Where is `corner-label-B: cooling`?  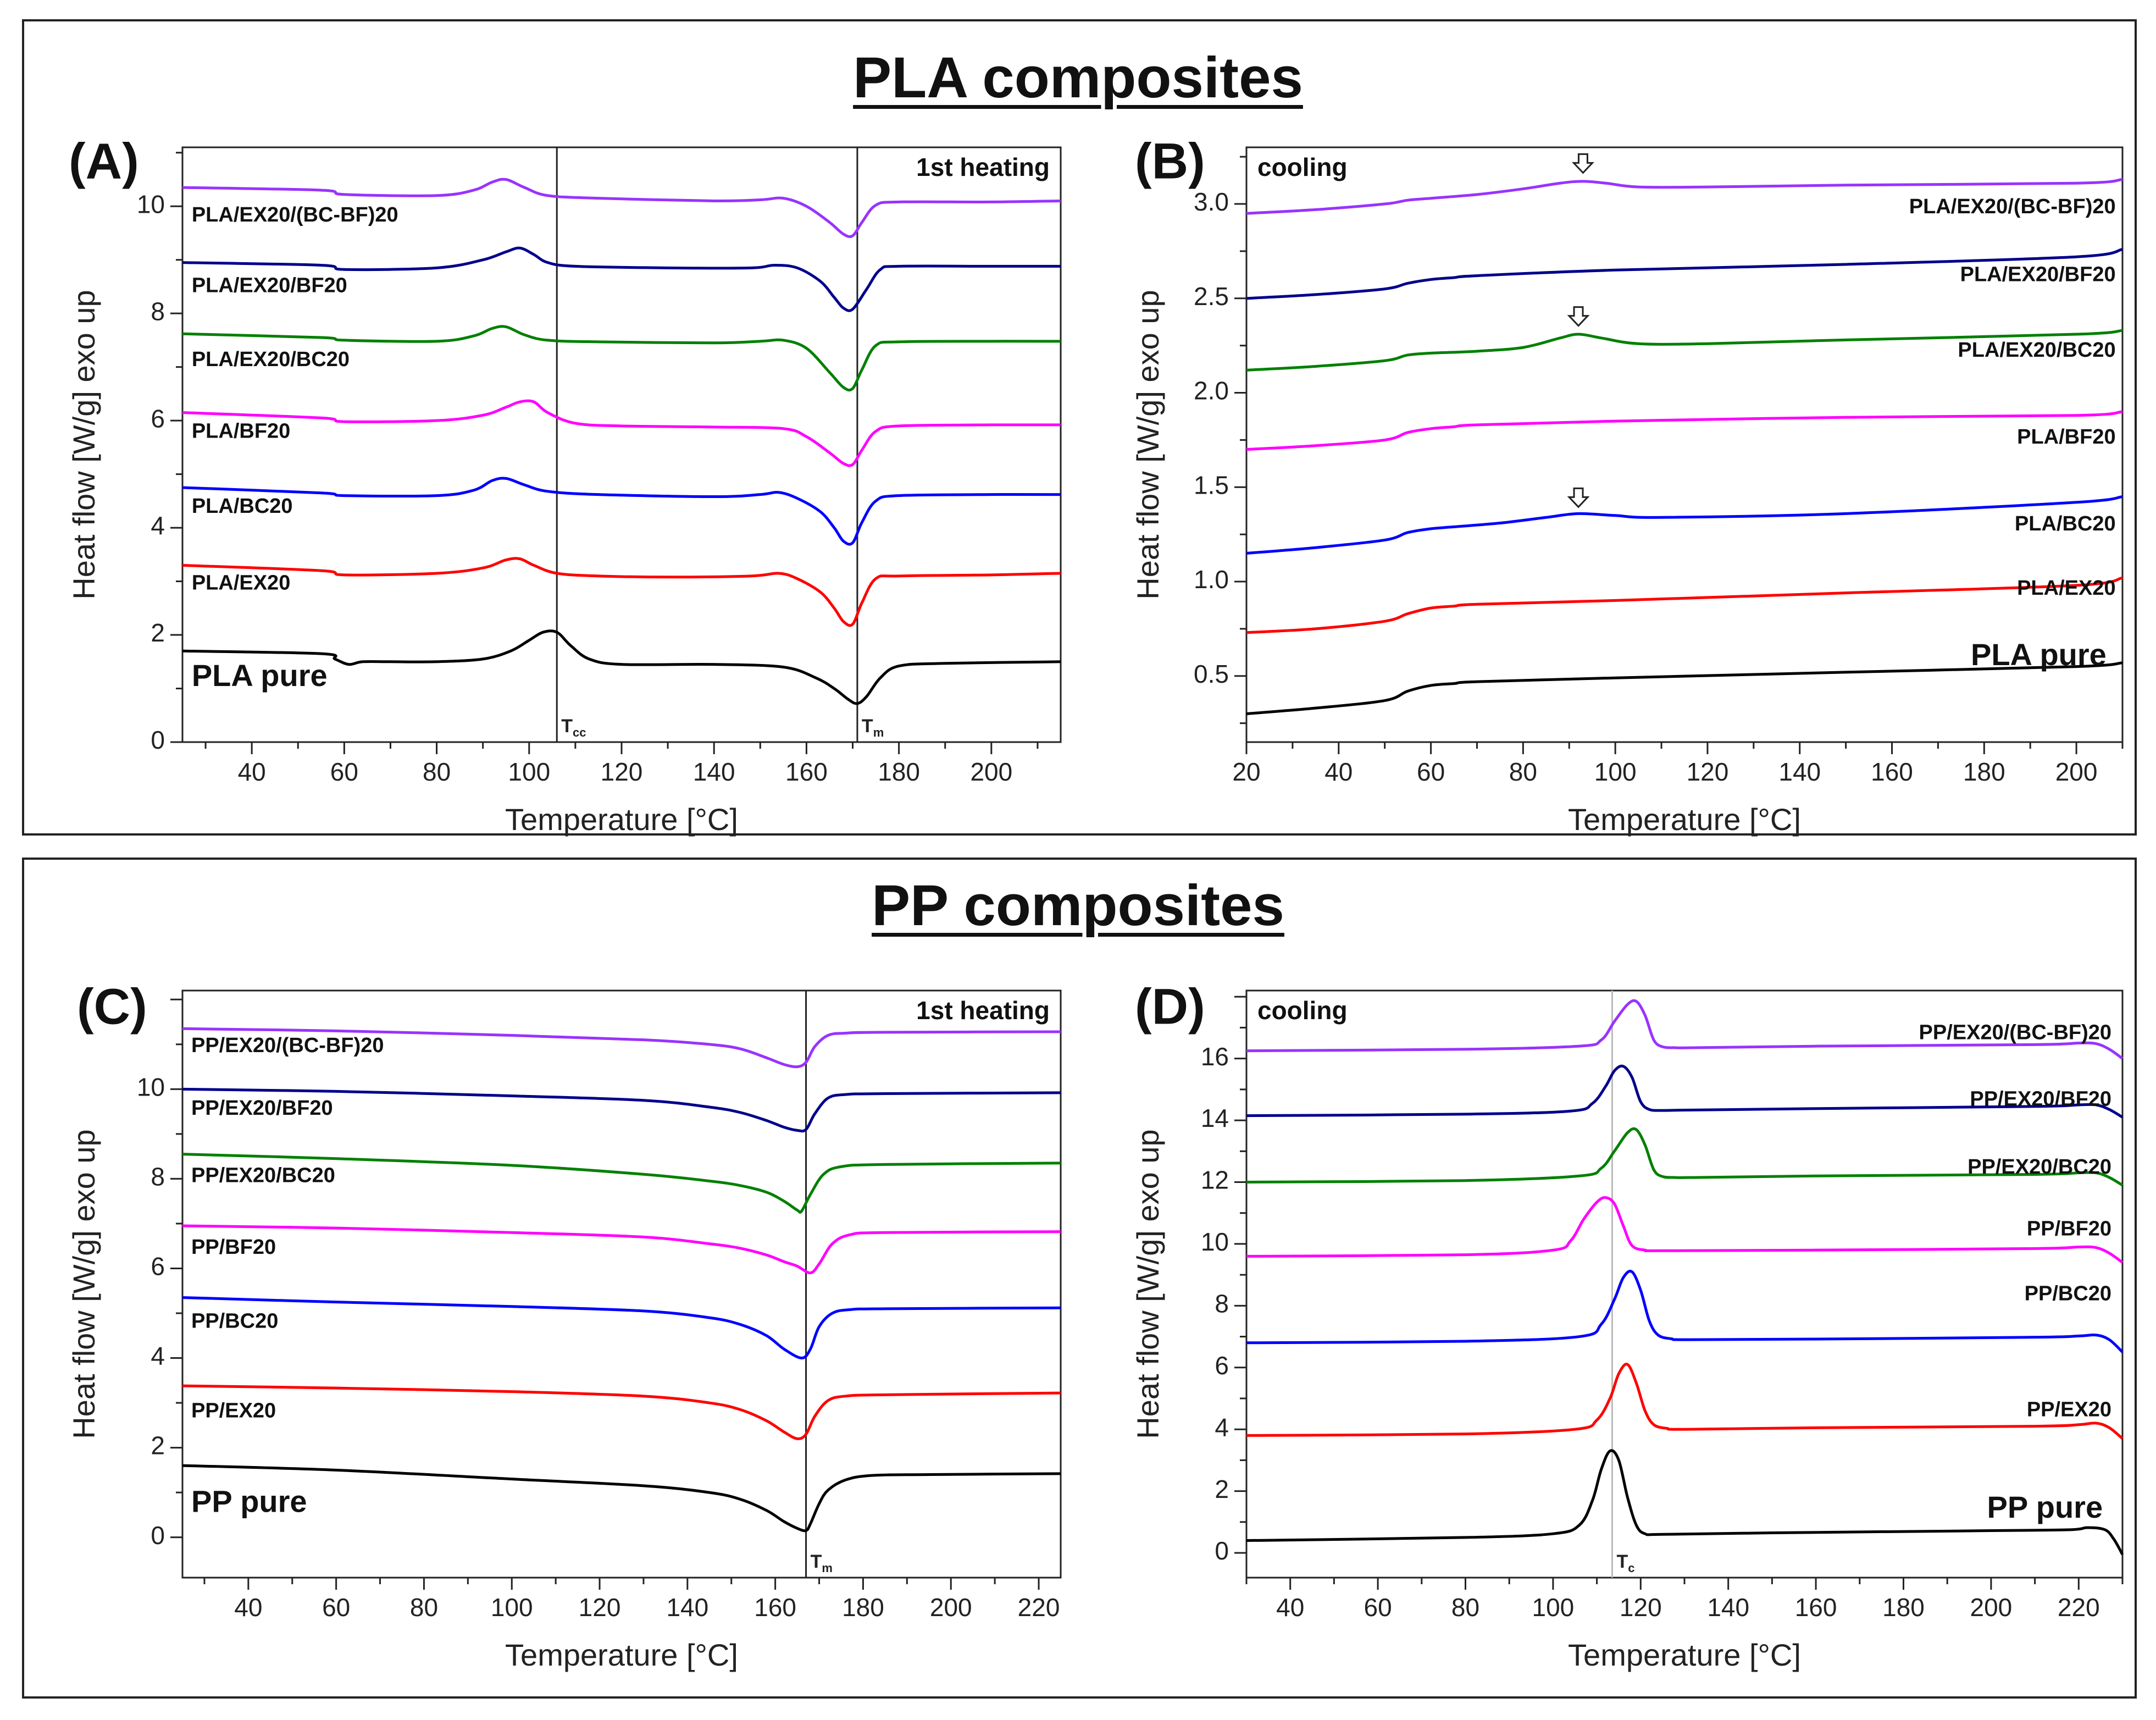
corner-label-B: cooling is located at coordinates (1303, 167).